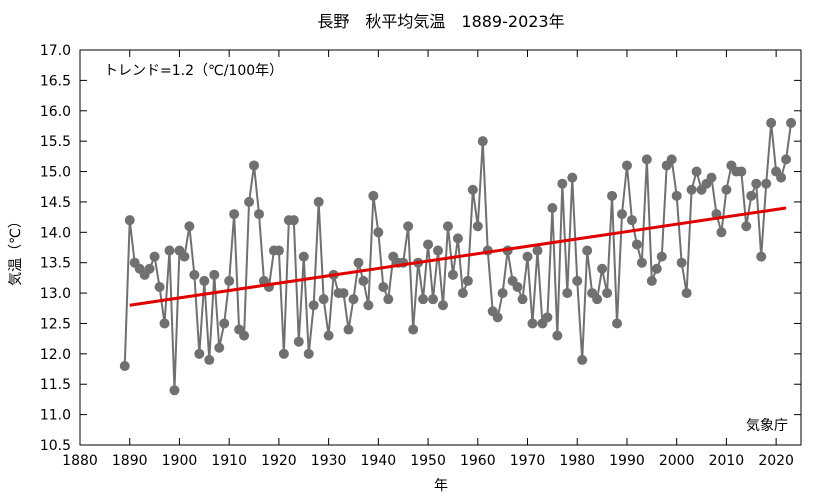 This screenshot has width=833, height=498. I want to click on x-tick-label: 1990, so click(627, 461).